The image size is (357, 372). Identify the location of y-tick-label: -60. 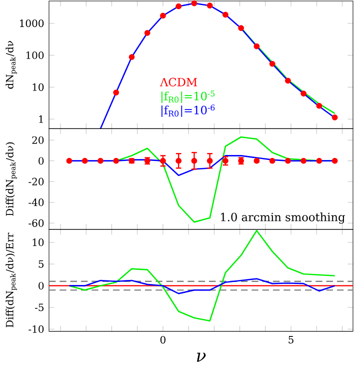
(36, 223).